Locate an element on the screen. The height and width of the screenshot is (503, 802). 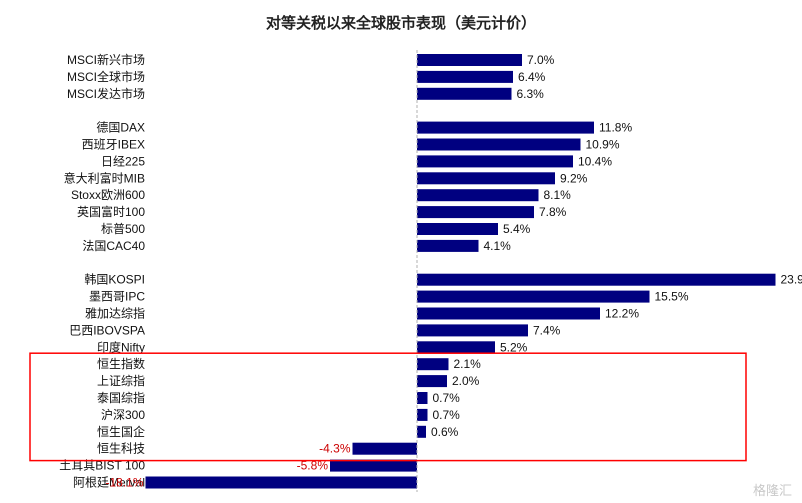
data-label: 5.4% is located at coordinates (517, 229).